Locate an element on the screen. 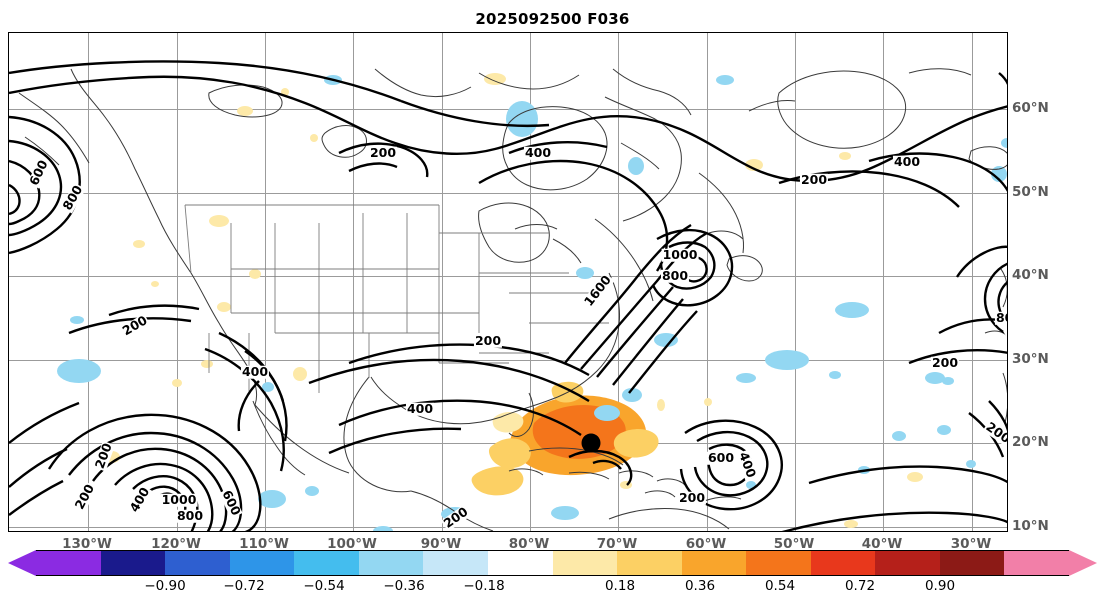 The image size is (1105, 615). axis-label-lon-30: 30°W is located at coordinates (971, 544).